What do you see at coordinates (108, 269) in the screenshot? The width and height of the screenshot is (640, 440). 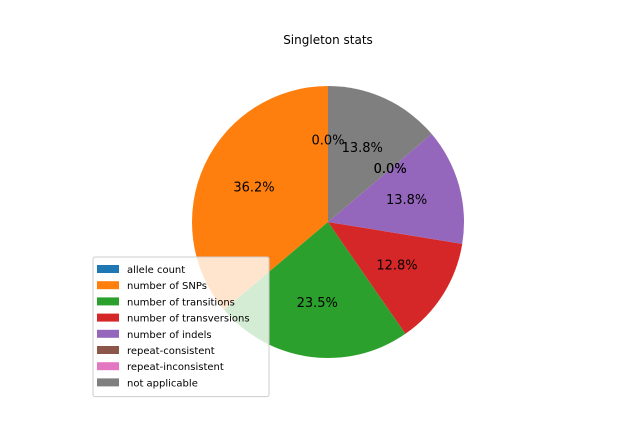 I see `legend-swatch-allele-count` at bounding box center [108, 269].